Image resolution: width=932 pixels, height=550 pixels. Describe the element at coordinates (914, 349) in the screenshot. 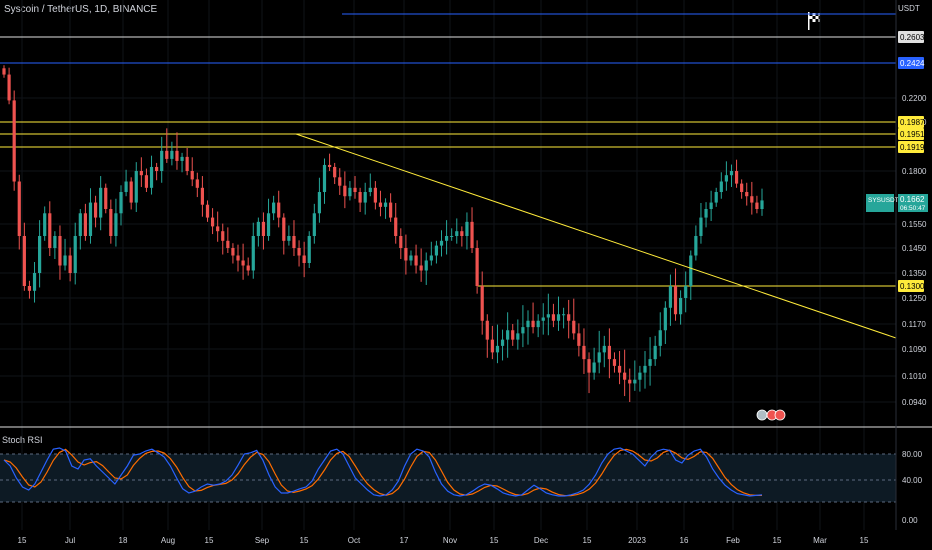

I see `y-tick-label: 0.1090` at that location.